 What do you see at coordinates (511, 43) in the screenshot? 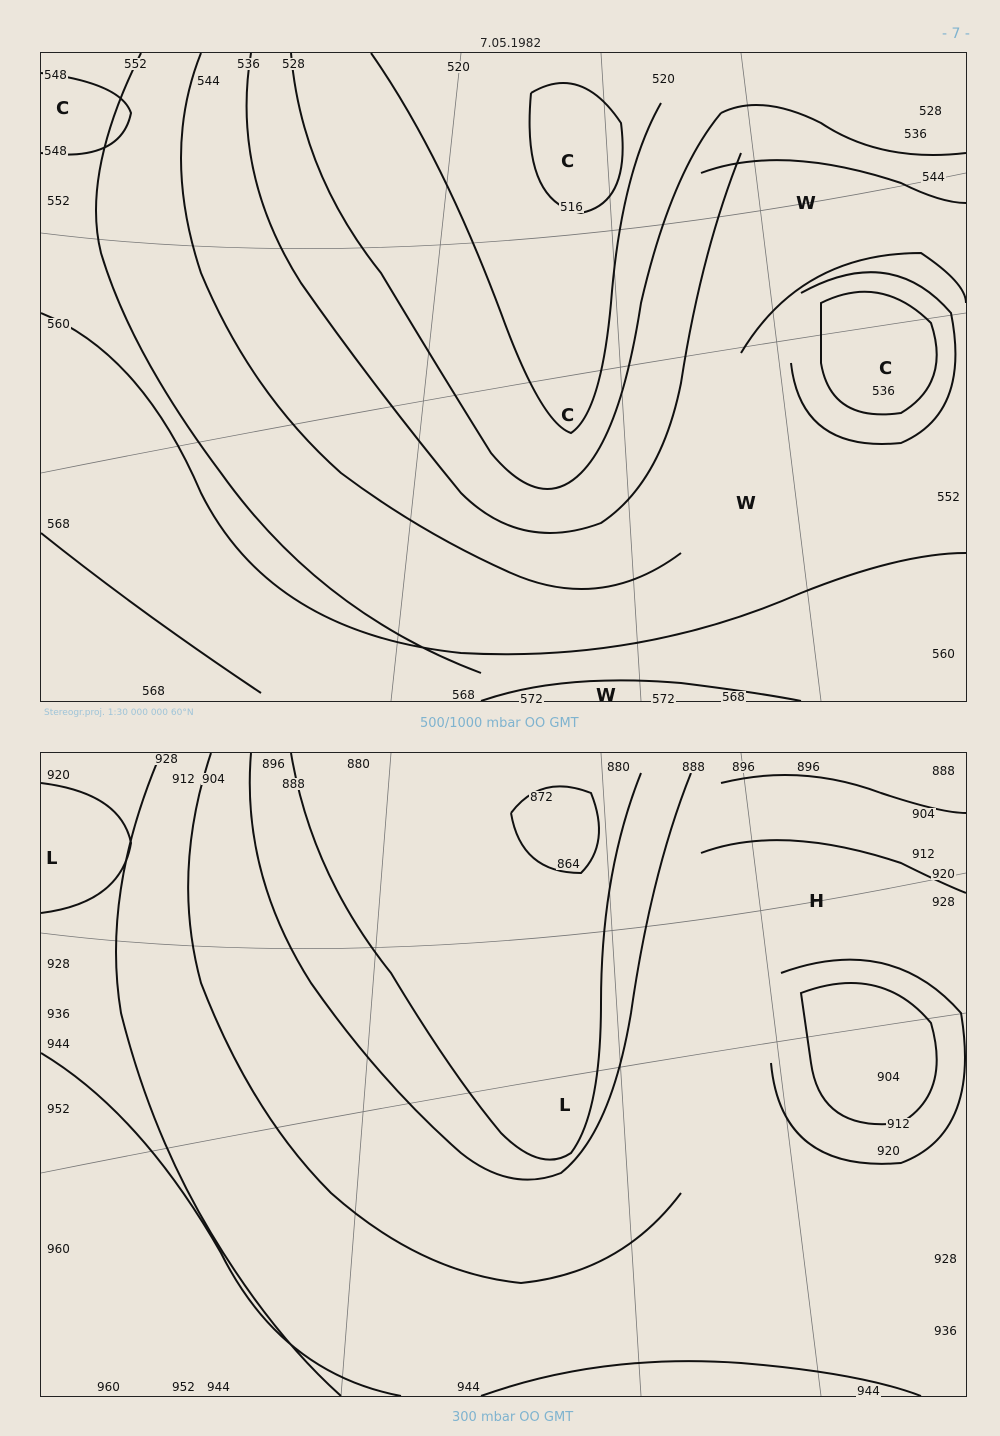
I see `map-date: 7.05.1982` at bounding box center [511, 43].